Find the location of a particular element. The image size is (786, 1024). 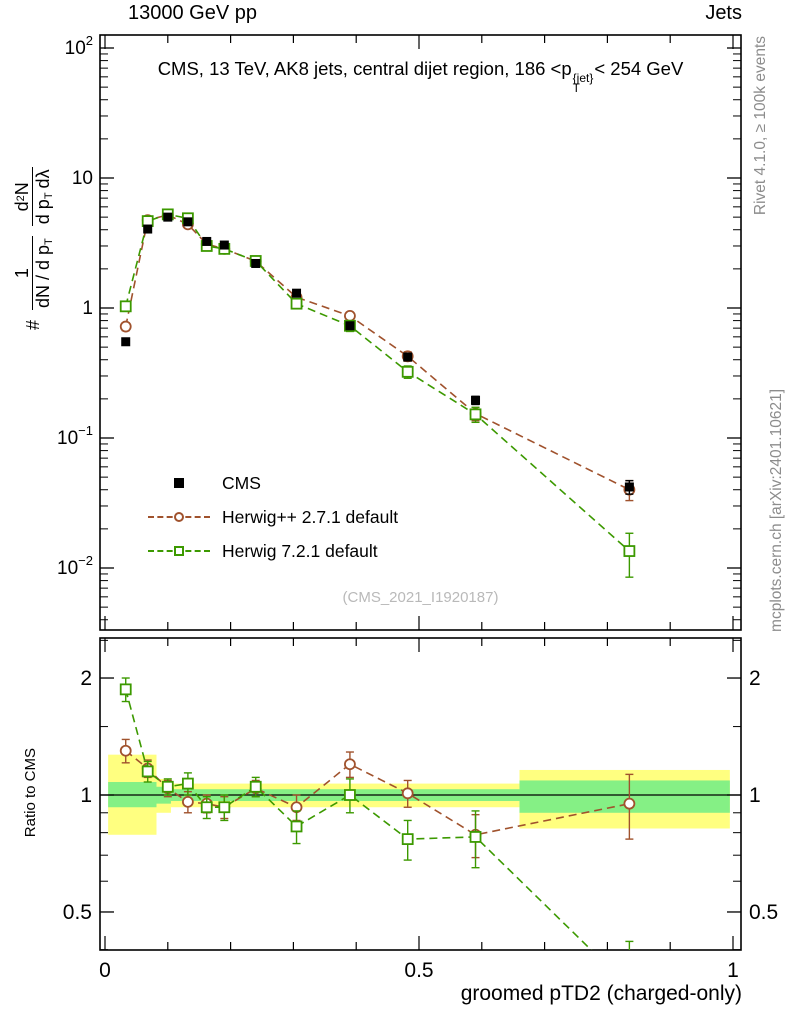

ratio-tick-label-right: 1 is located at coordinates (755, 795).